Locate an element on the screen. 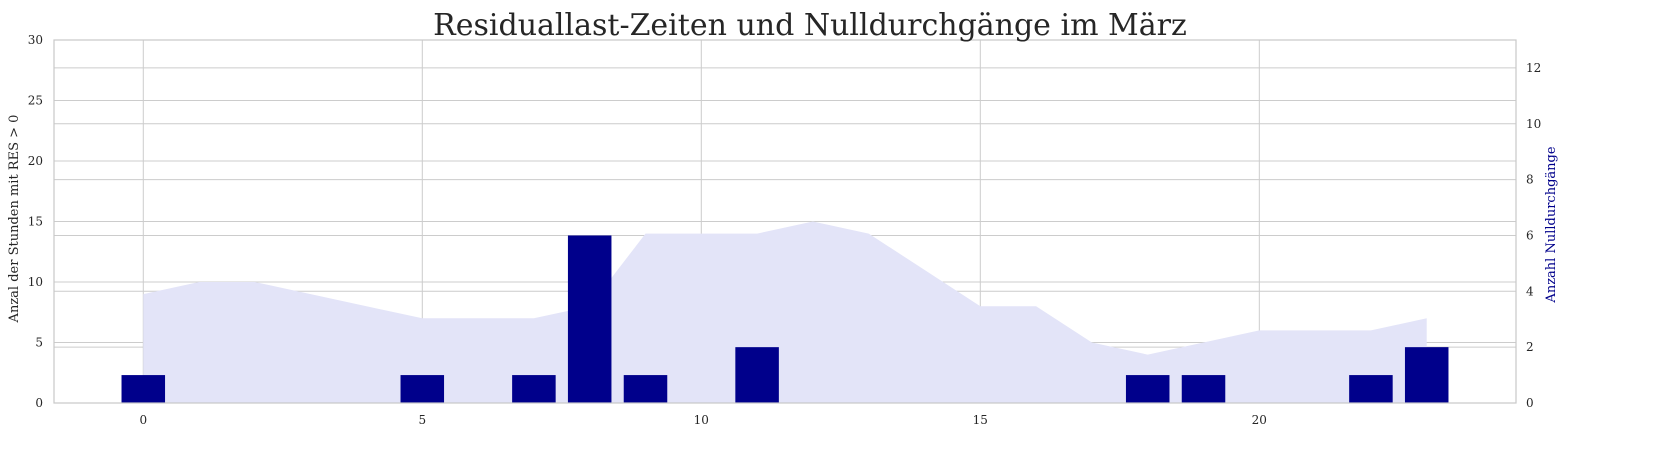  x-tick-label: 5 is located at coordinates (422, 420).